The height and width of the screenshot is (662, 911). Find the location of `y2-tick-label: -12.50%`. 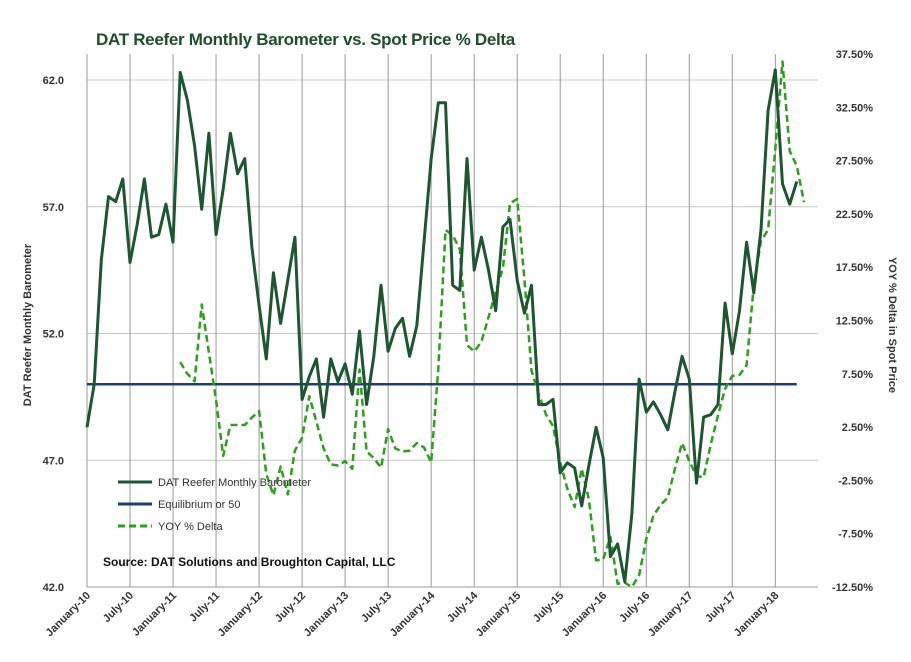

y2-tick-label: -12.50% is located at coordinates (852, 588).